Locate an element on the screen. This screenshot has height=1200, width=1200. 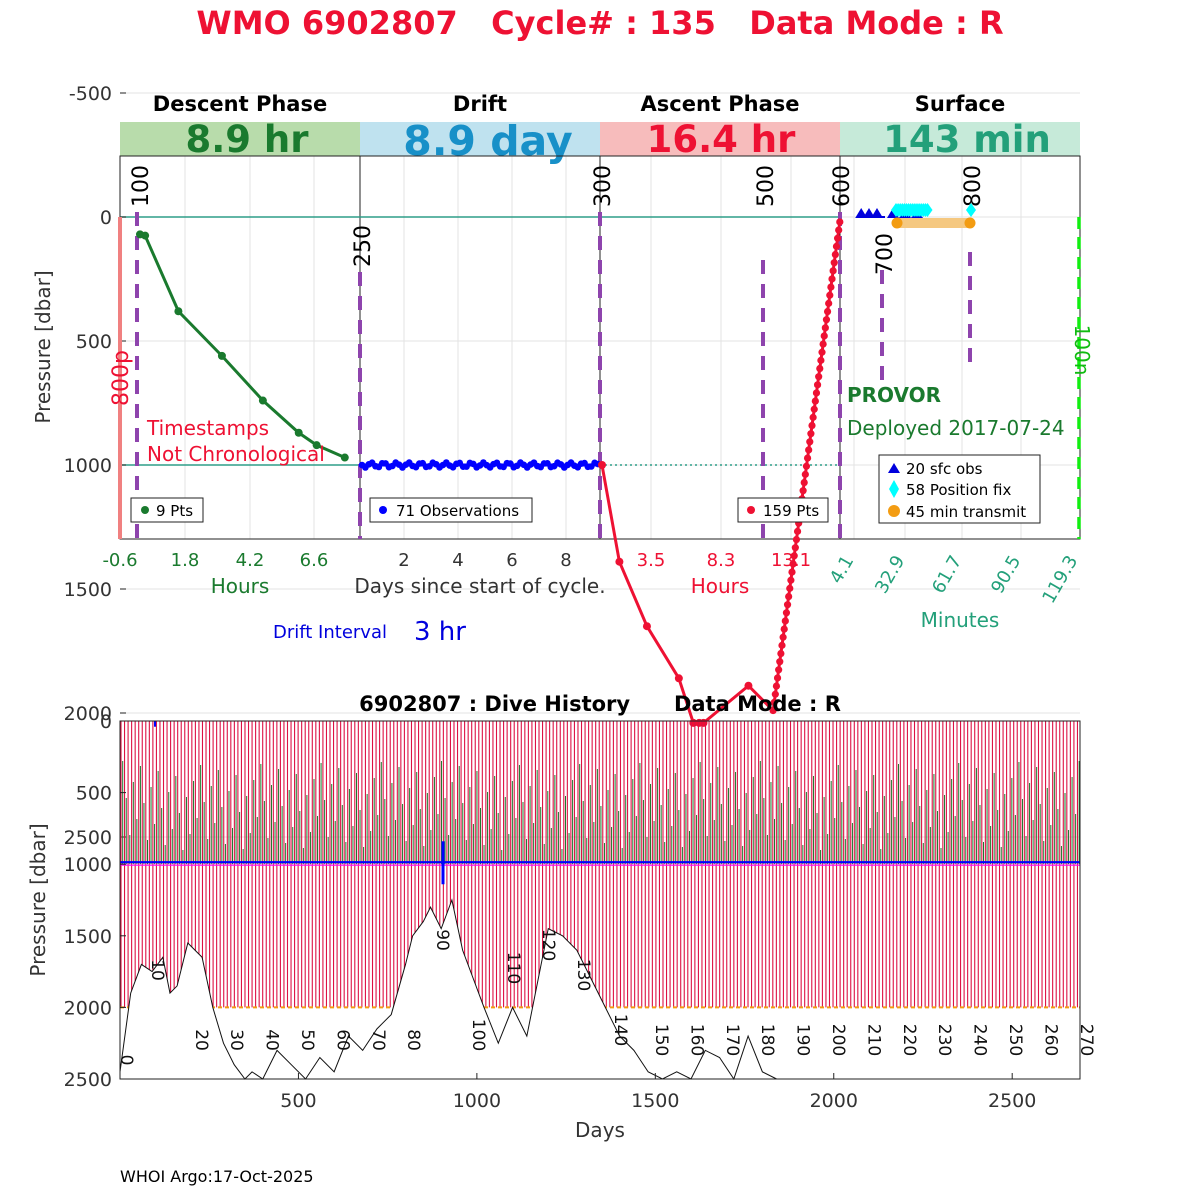
x-tick-label: 500 is located at coordinates (298, 1101).